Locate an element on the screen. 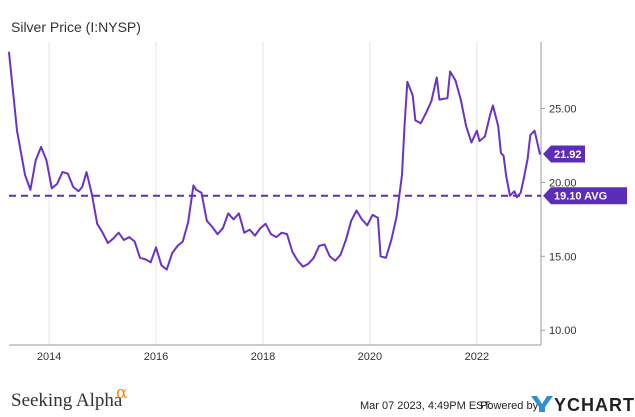 The height and width of the screenshot is (417, 635). brand-name: Seeking Alpha is located at coordinates (67, 400).